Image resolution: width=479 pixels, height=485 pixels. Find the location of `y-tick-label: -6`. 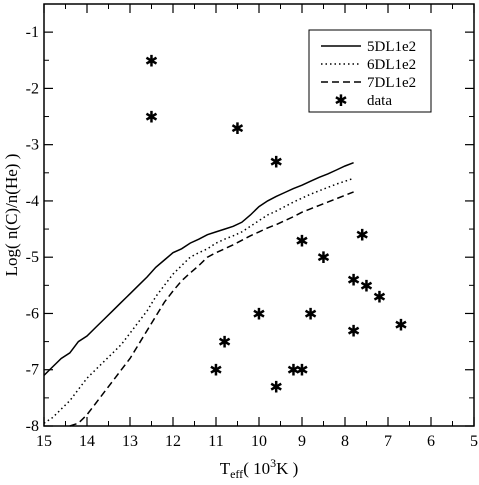

y-tick-label: -6 is located at coordinates (32, 313).